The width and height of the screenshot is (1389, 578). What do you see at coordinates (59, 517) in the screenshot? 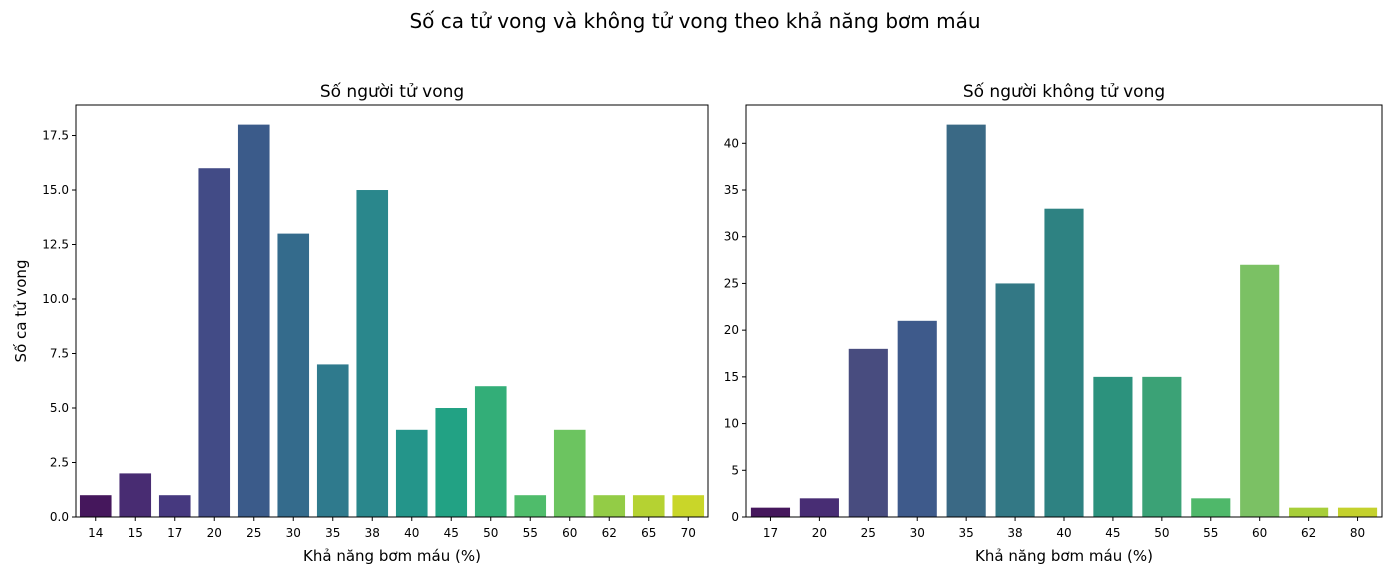
I see `y-tick-label: 0.0` at bounding box center [59, 517].